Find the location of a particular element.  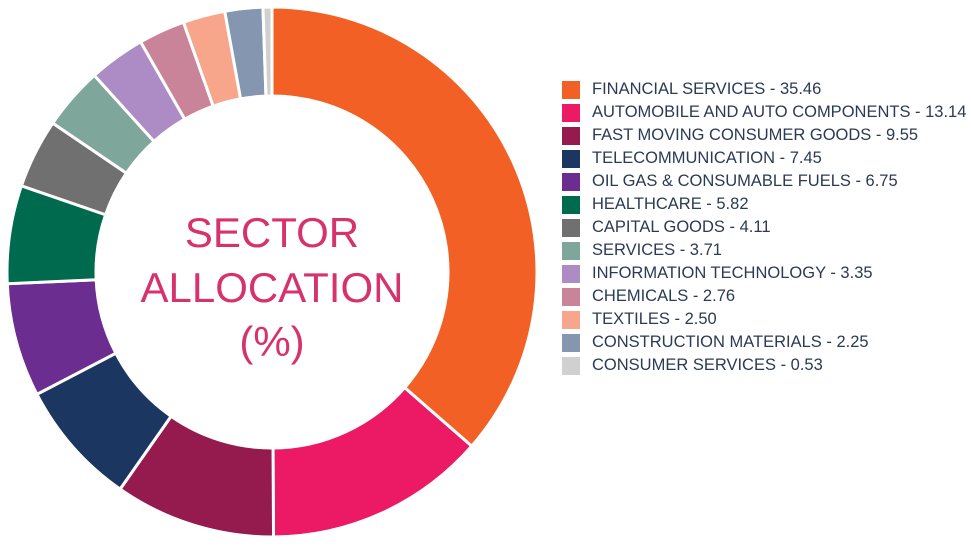

chart-title-line-3: (%) is located at coordinates (271, 341).